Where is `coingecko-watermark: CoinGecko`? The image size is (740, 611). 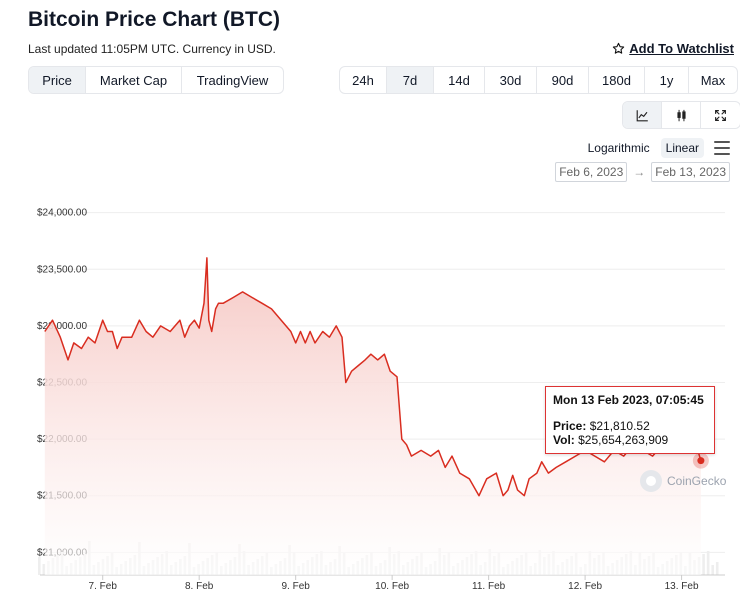 coingecko-watermark: CoinGecko is located at coordinates (683, 481).